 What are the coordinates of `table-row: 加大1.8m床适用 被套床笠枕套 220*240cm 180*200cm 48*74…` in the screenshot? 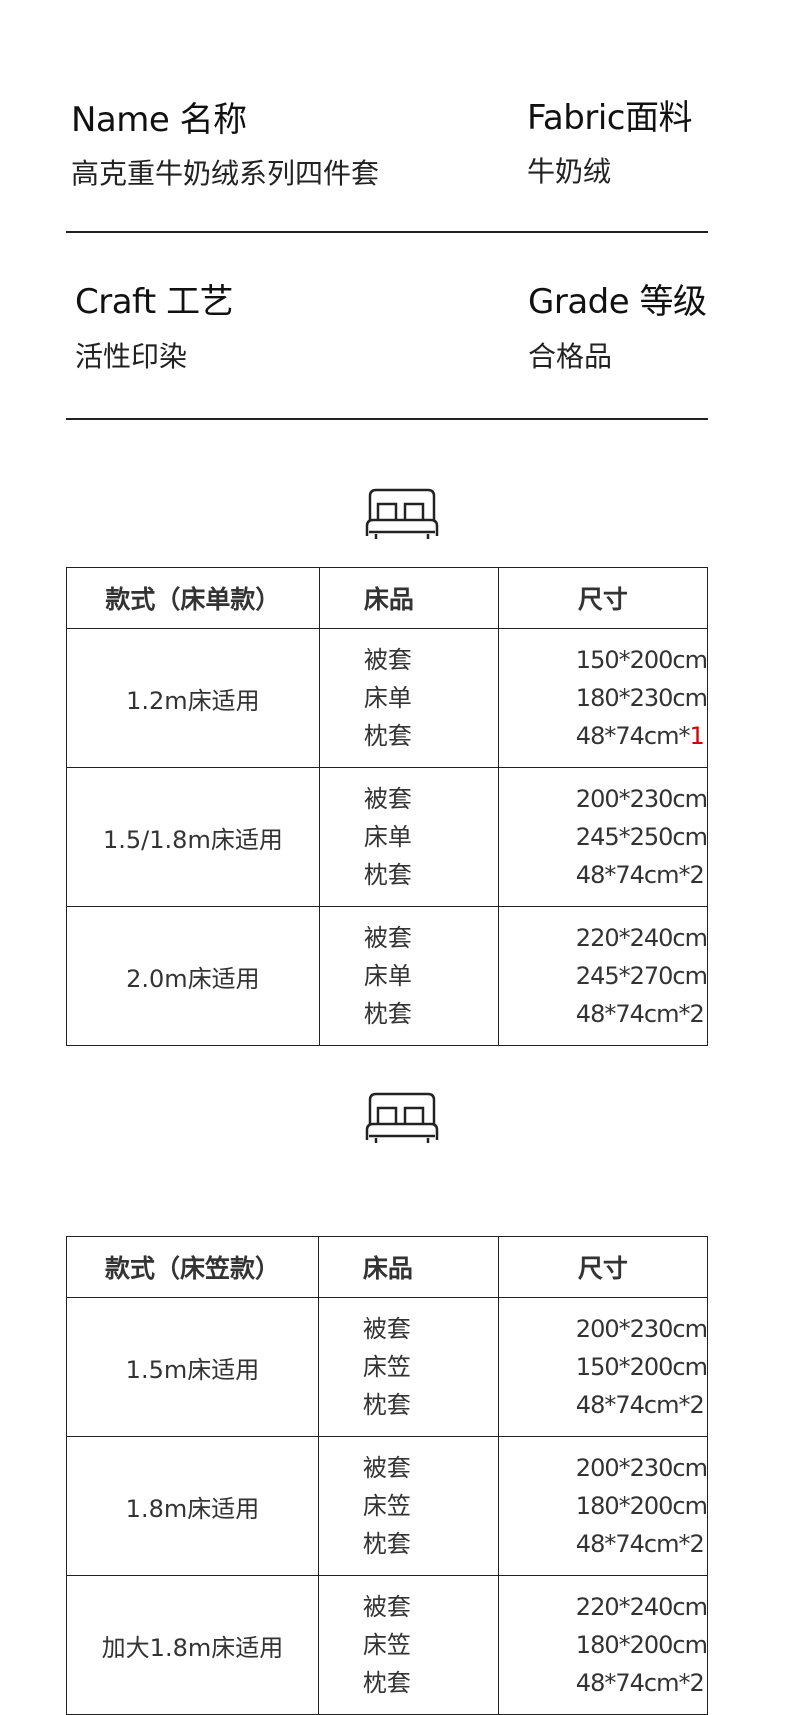 It's located at (387, 1645).